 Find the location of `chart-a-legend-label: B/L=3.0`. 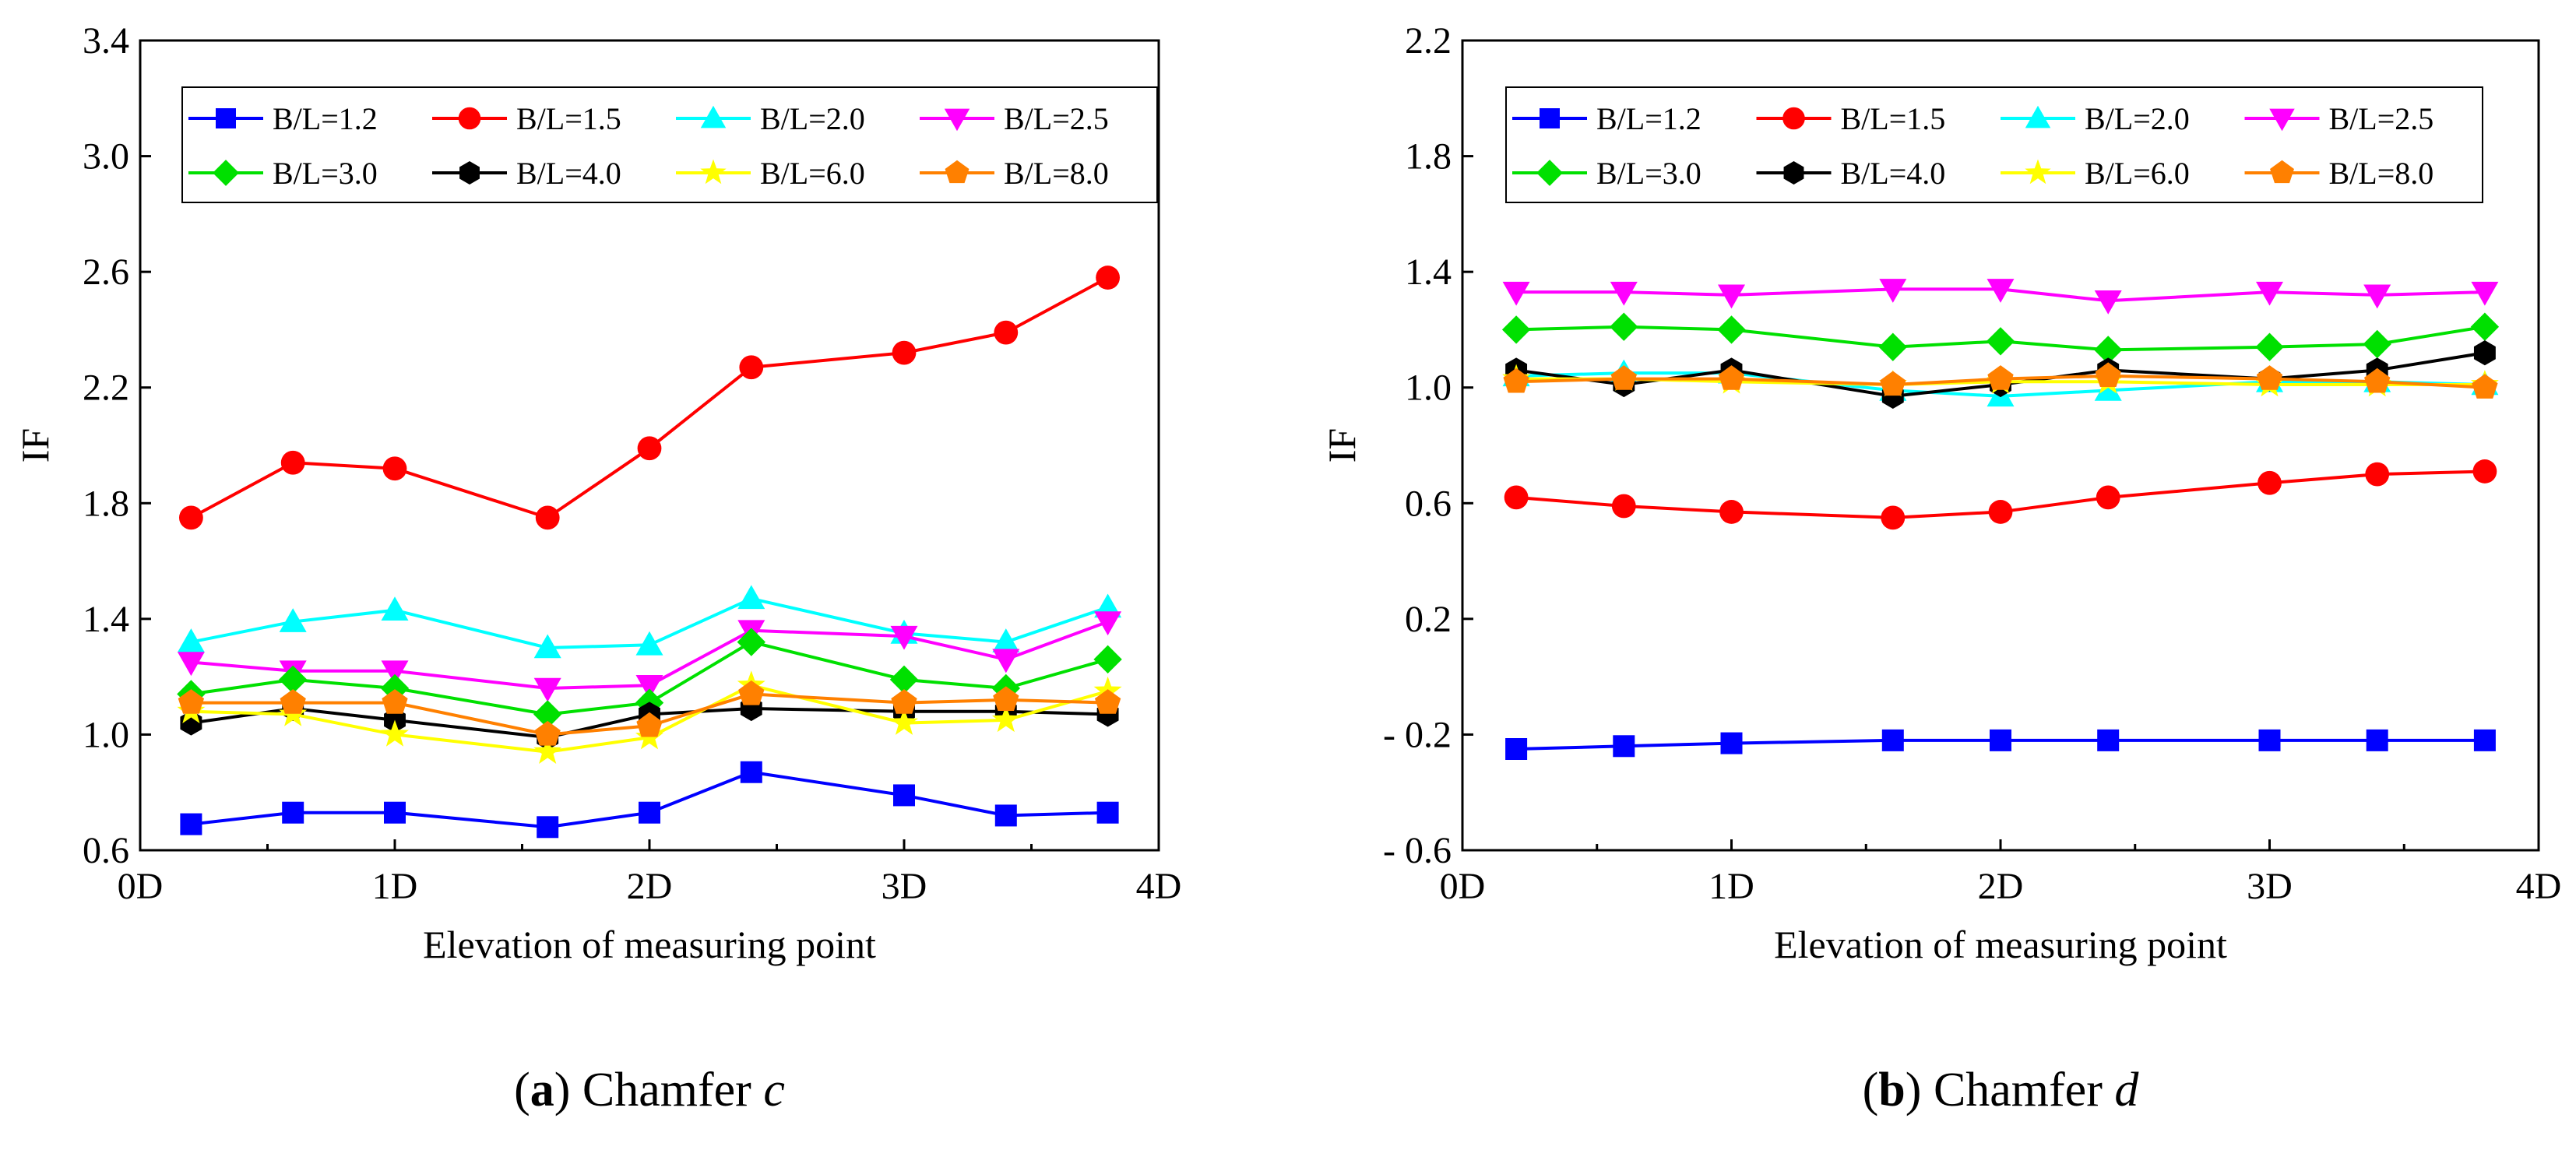

chart-a-legend-label: B/L=3.0 is located at coordinates (325, 173).